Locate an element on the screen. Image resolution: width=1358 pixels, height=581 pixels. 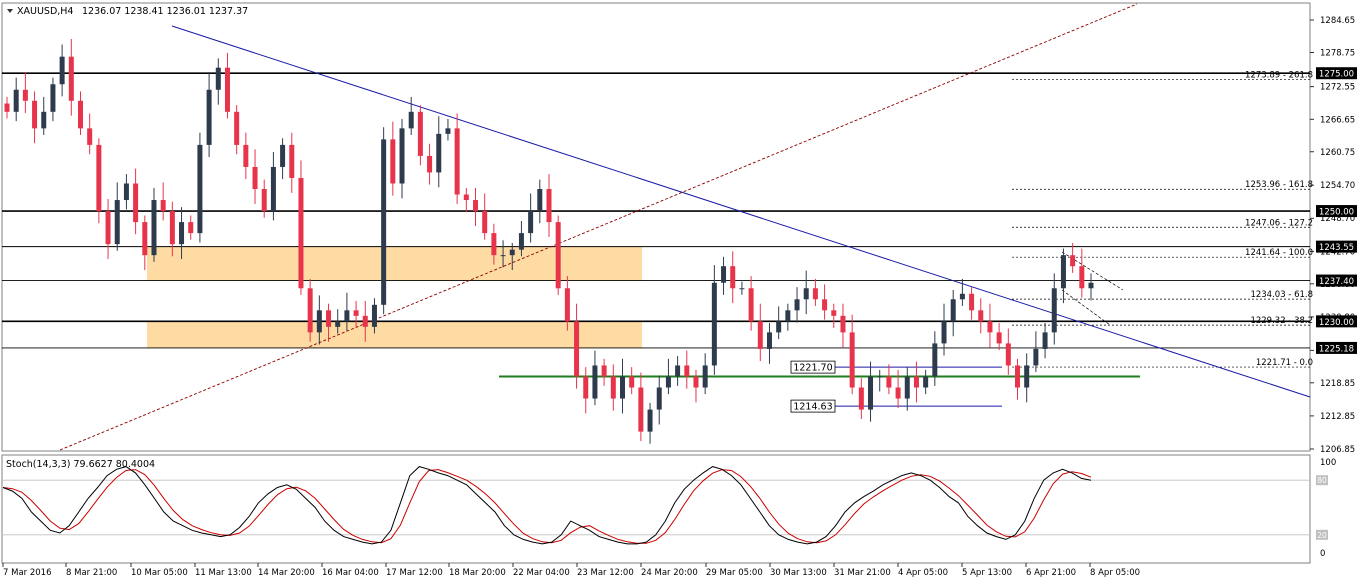
price-tick-label: 1284.65 is located at coordinates (1337, 21).